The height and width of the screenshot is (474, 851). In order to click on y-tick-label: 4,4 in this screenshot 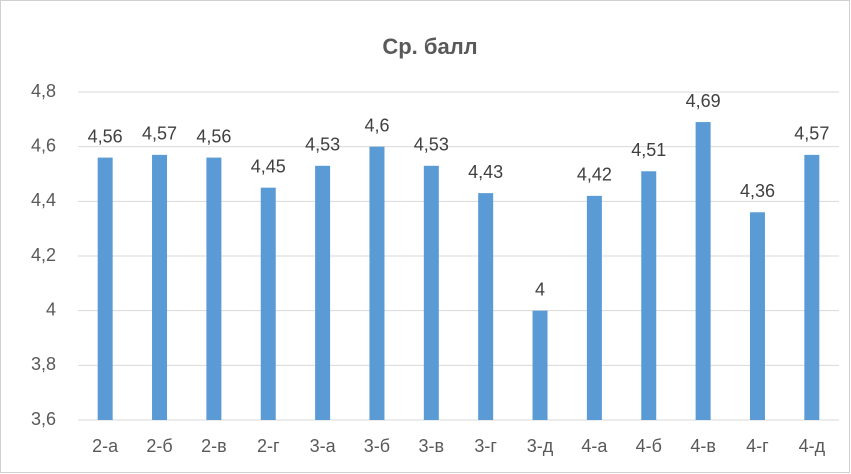, I will do `click(43, 200)`.